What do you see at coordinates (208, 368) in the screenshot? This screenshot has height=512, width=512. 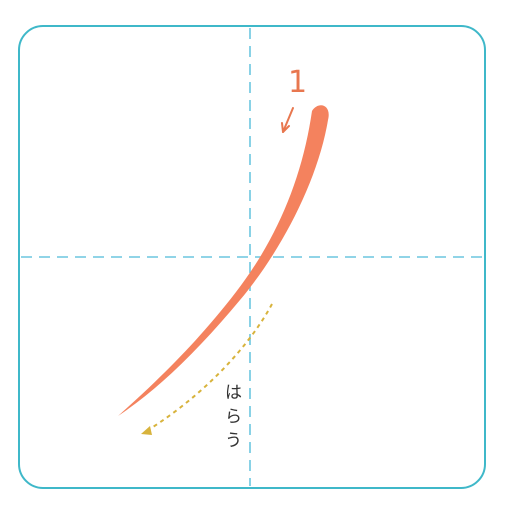 I see `sweep-guide-path` at bounding box center [208, 368].